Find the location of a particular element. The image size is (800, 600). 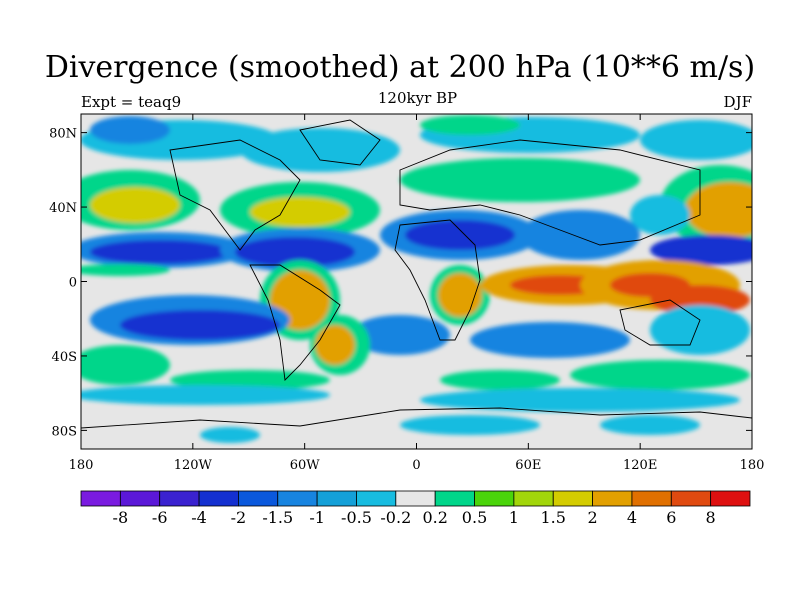

y-tick-label: 80S is located at coordinates (64, 431).